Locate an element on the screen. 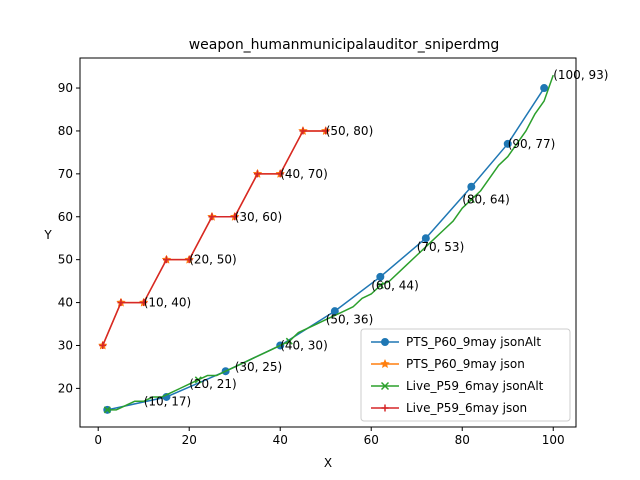  x-tick-label: 20 is located at coordinates (189, 440).